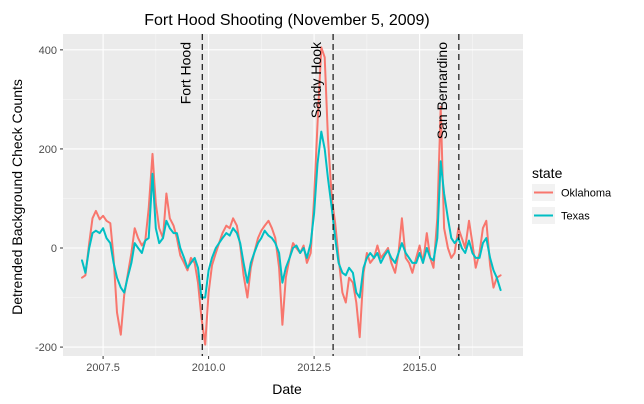 The width and height of the screenshot is (644, 404). Describe the element at coordinates (17, 197) in the screenshot. I see `y-axis-title: Detrended Background Check Counts` at that location.